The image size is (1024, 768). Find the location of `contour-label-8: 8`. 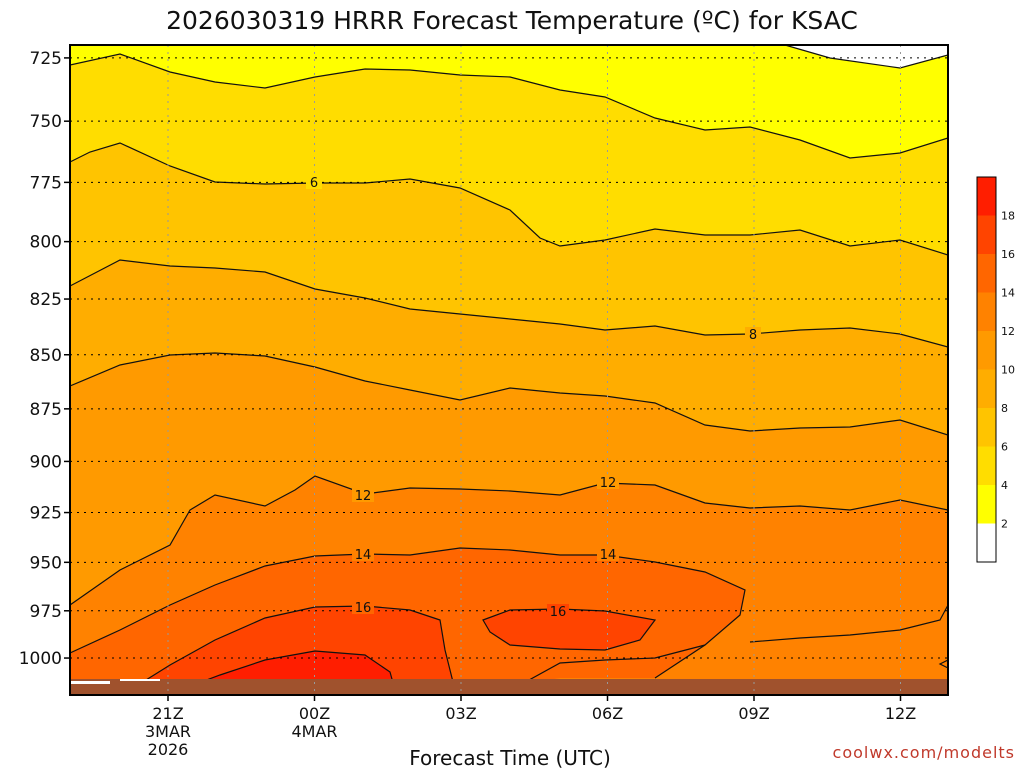

contour-label-8: 8 is located at coordinates (753, 335).